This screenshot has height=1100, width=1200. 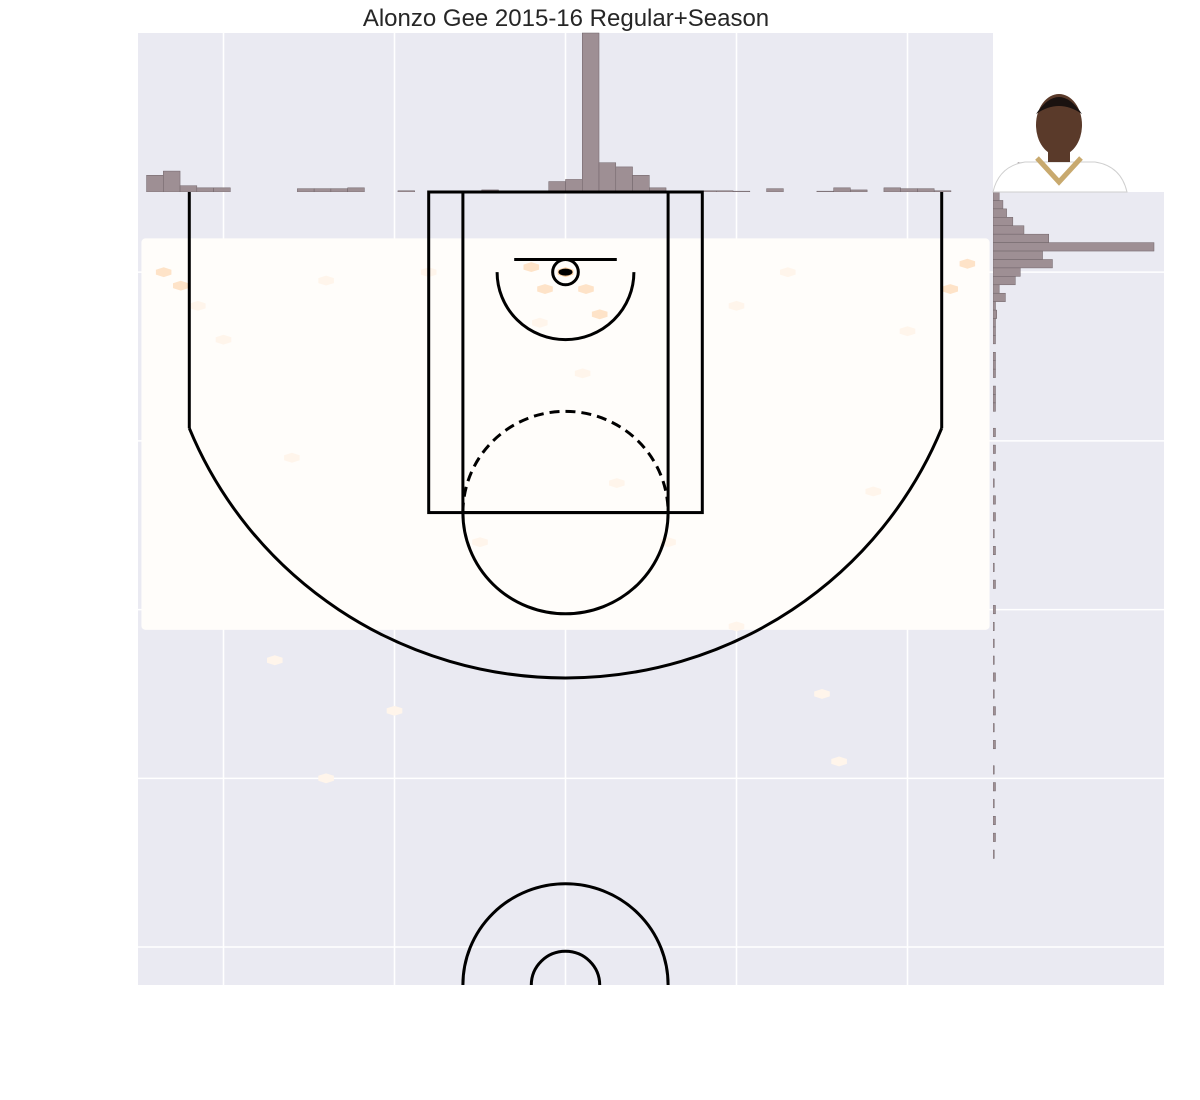 What do you see at coordinates (565, 967) in the screenshot?
I see `center-circle-inner` at bounding box center [565, 967].